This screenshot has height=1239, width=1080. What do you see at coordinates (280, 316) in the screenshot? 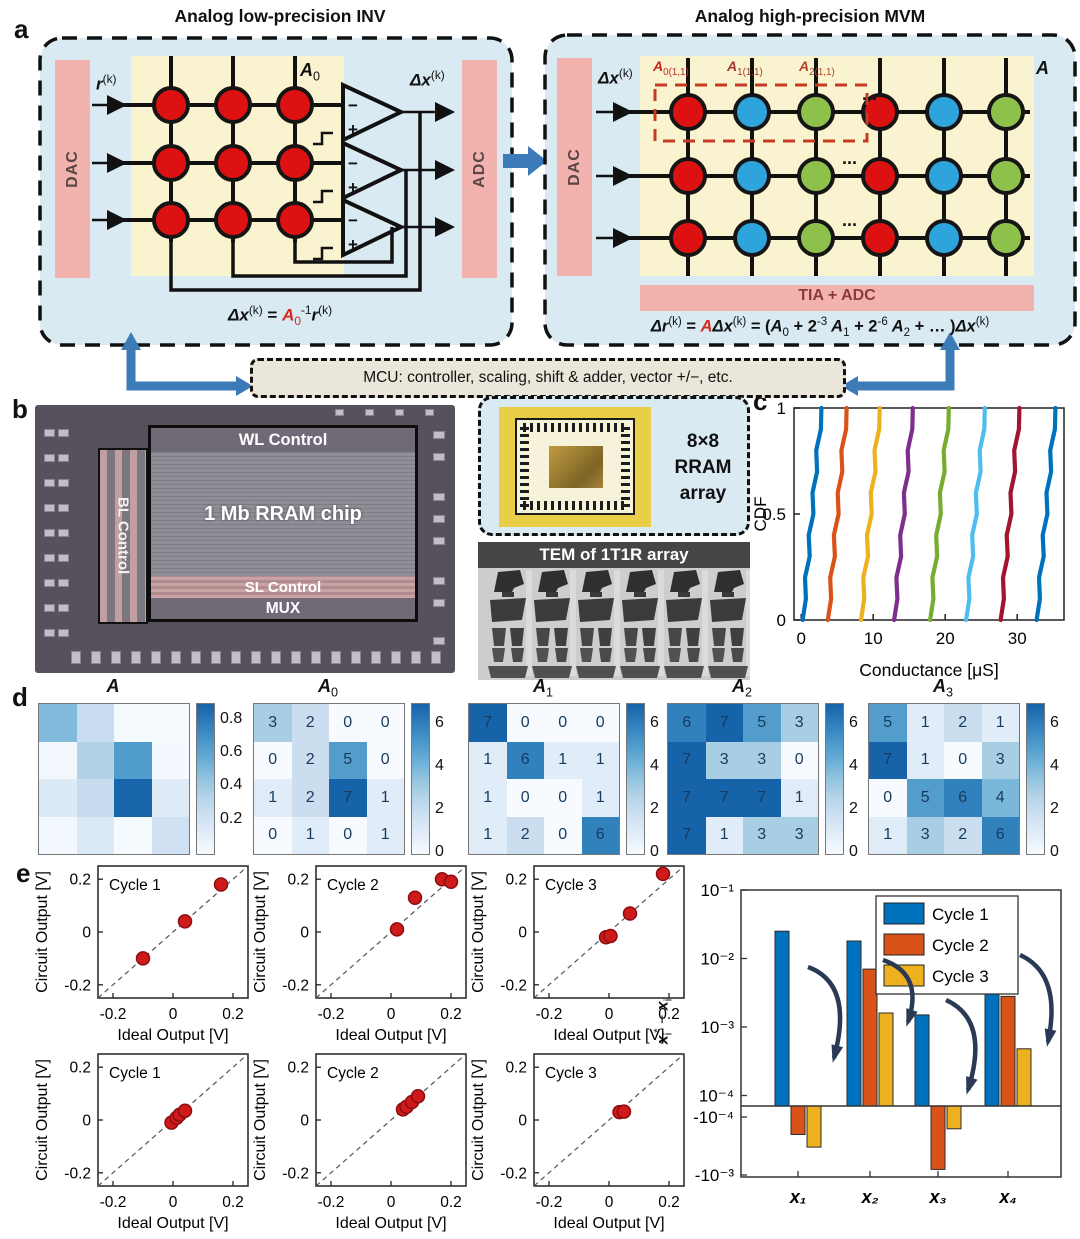
I see `inv-formula: Δx(k) = A0-1r(k)` at bounding box center [280, 316].